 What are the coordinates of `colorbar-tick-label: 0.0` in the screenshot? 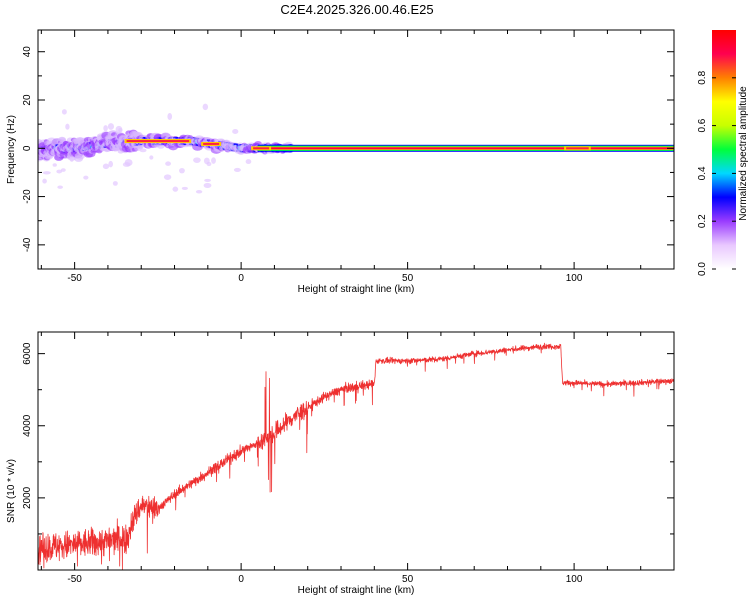 It's located at (702, 269).